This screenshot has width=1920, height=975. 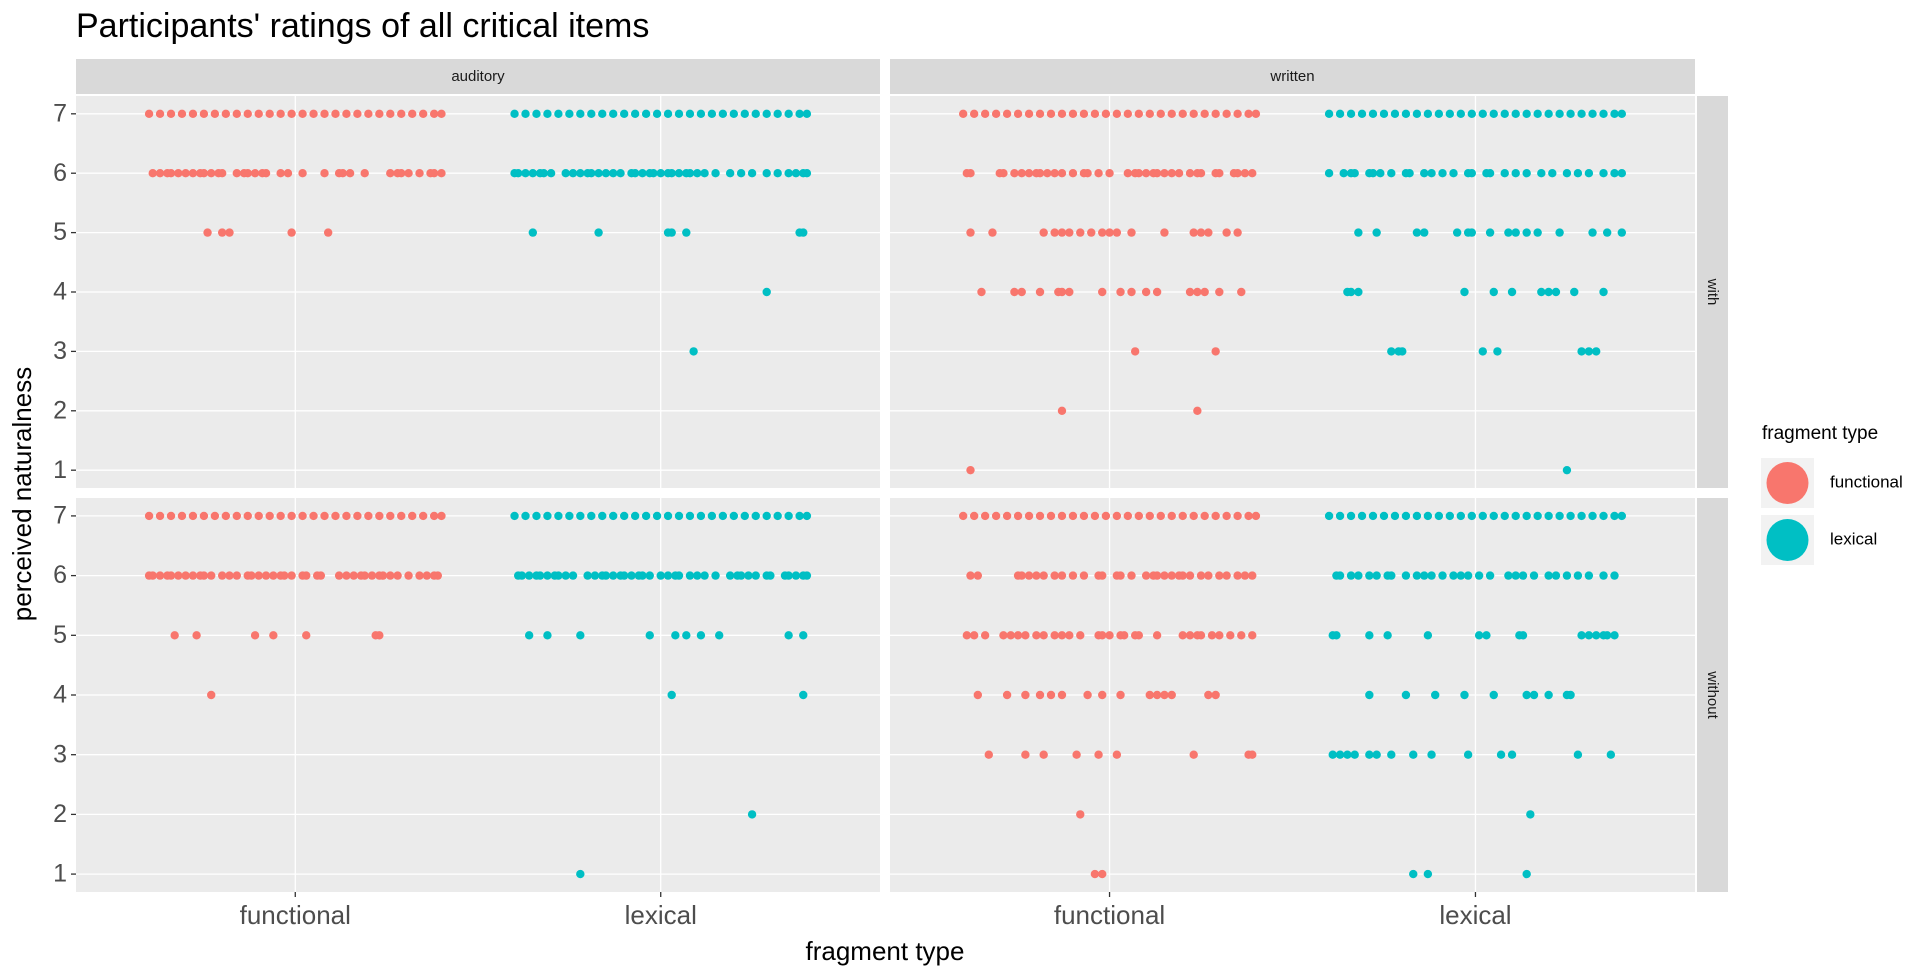 I want to click on y-tick-label: 6, so click(x=60, y=575).